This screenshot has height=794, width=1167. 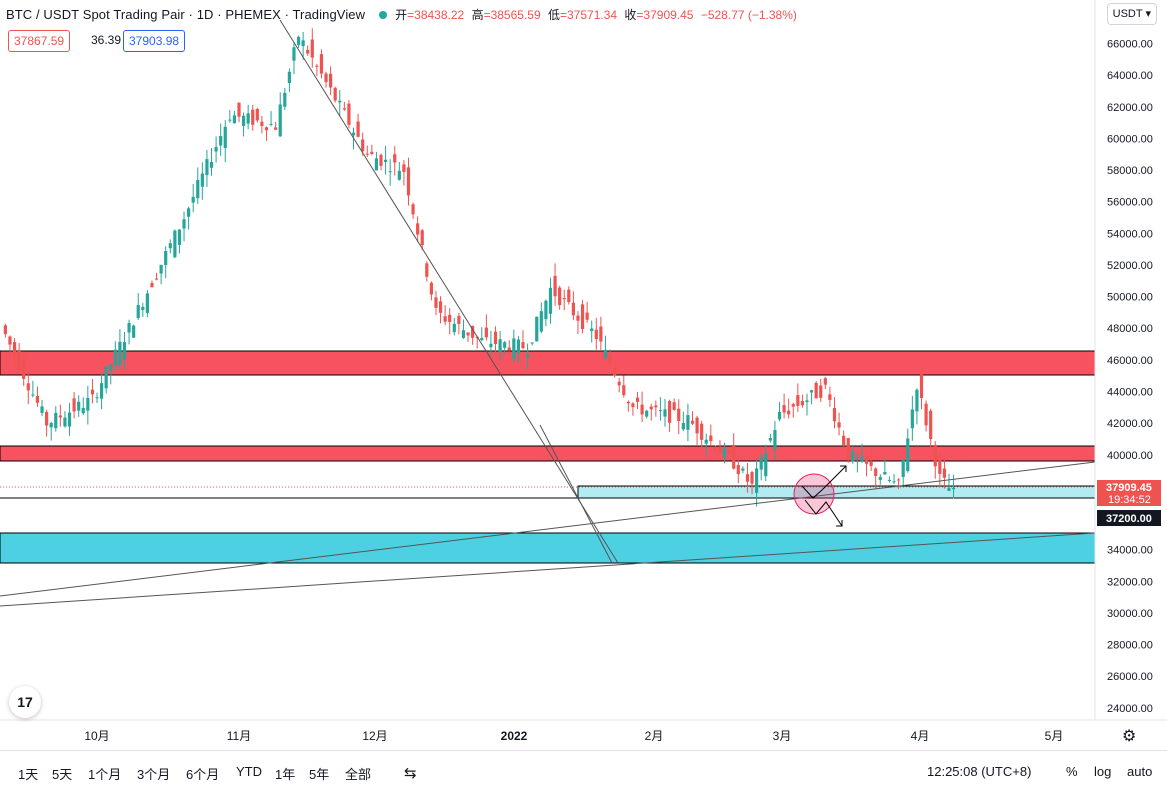 I want to click on range-ytd-button: YTD, so click(x=249, y=771).